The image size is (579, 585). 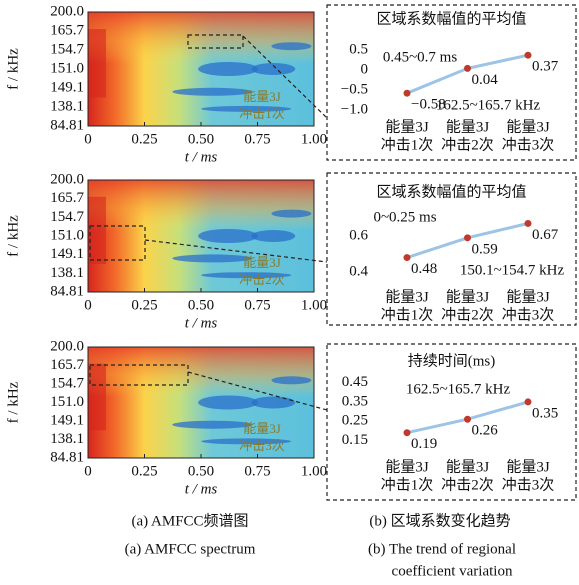 What do you see at coordinates (424, 444) in the screenshot?
I see `data-label: 0.19` at bounding box center [424, 444].